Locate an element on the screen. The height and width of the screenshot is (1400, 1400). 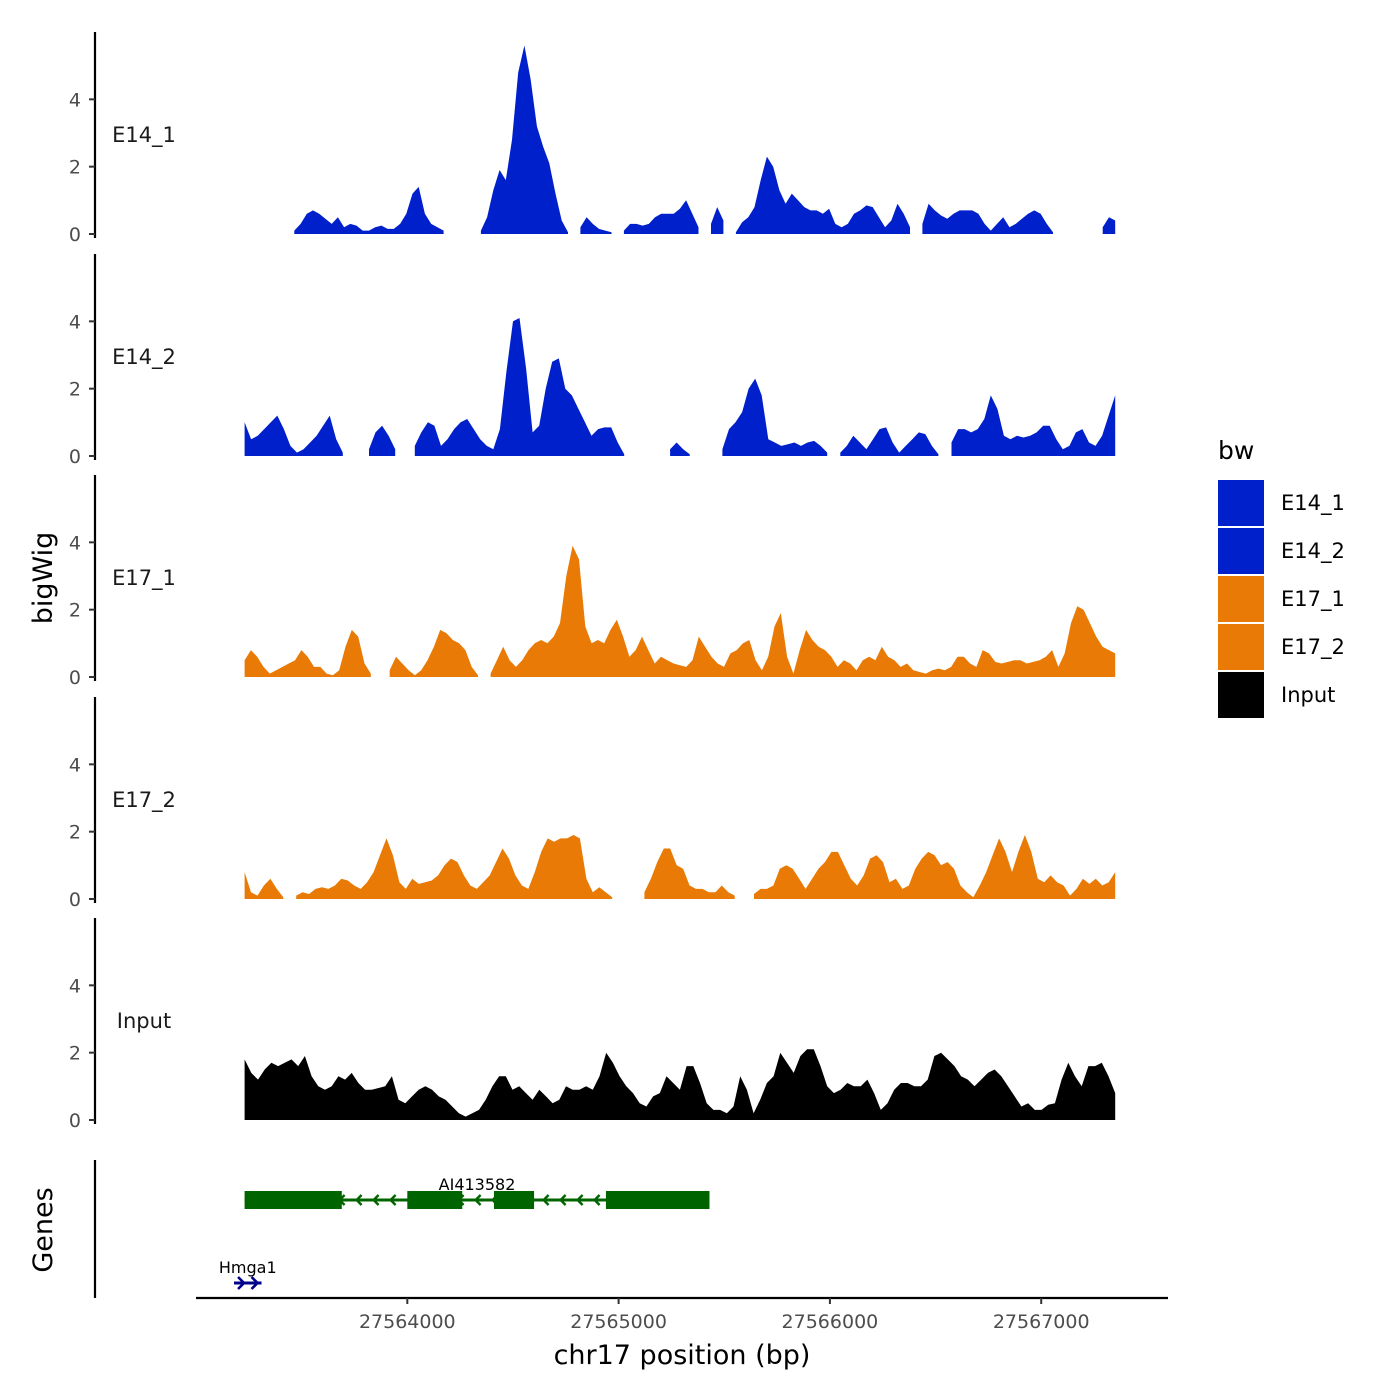
track-label: E17_1 is located at coordinates (144, 578).